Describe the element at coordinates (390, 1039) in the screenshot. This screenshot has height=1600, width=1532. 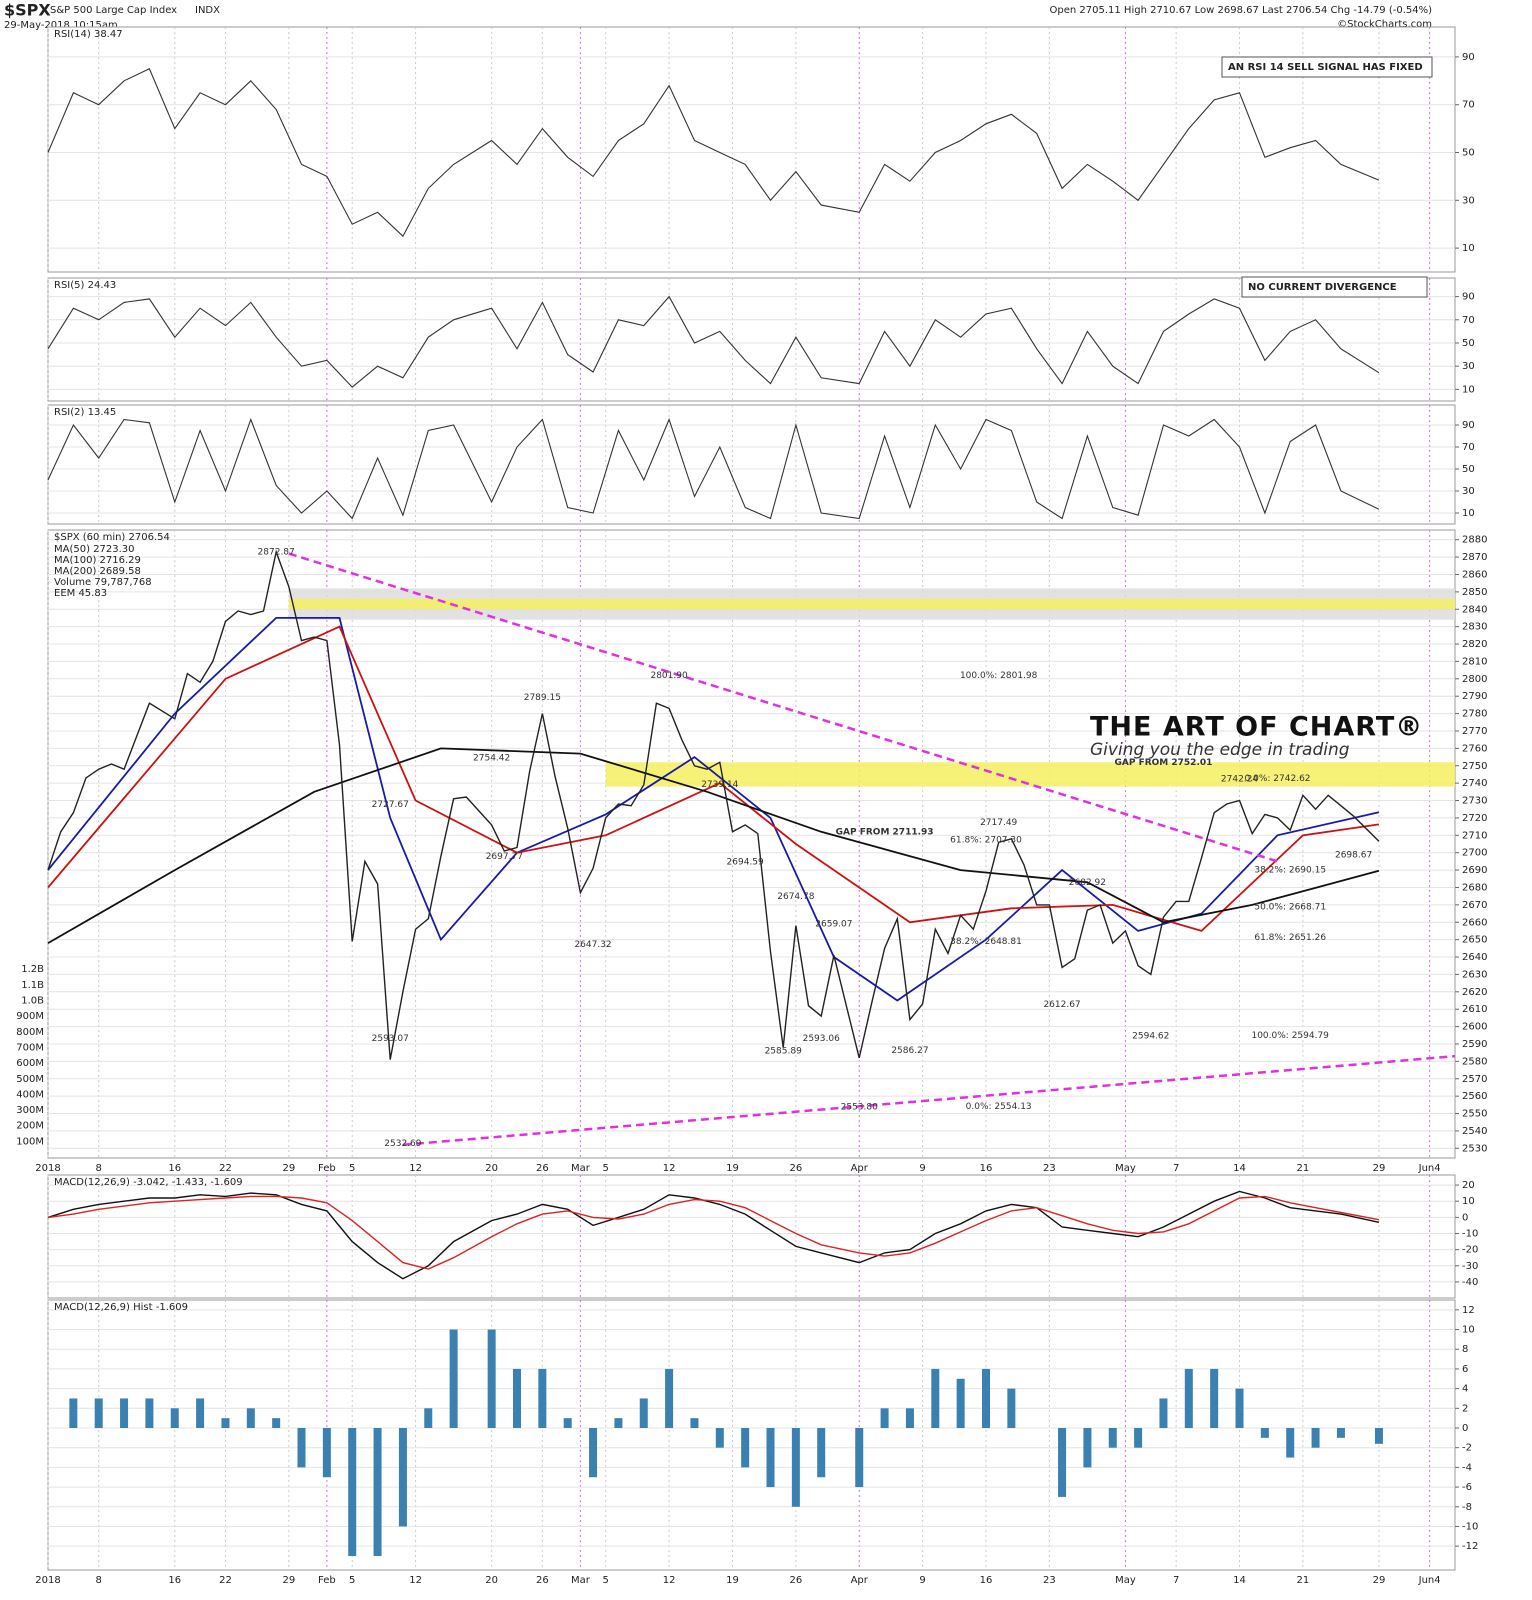
I see `price-annotation: 2593.07` at that location.